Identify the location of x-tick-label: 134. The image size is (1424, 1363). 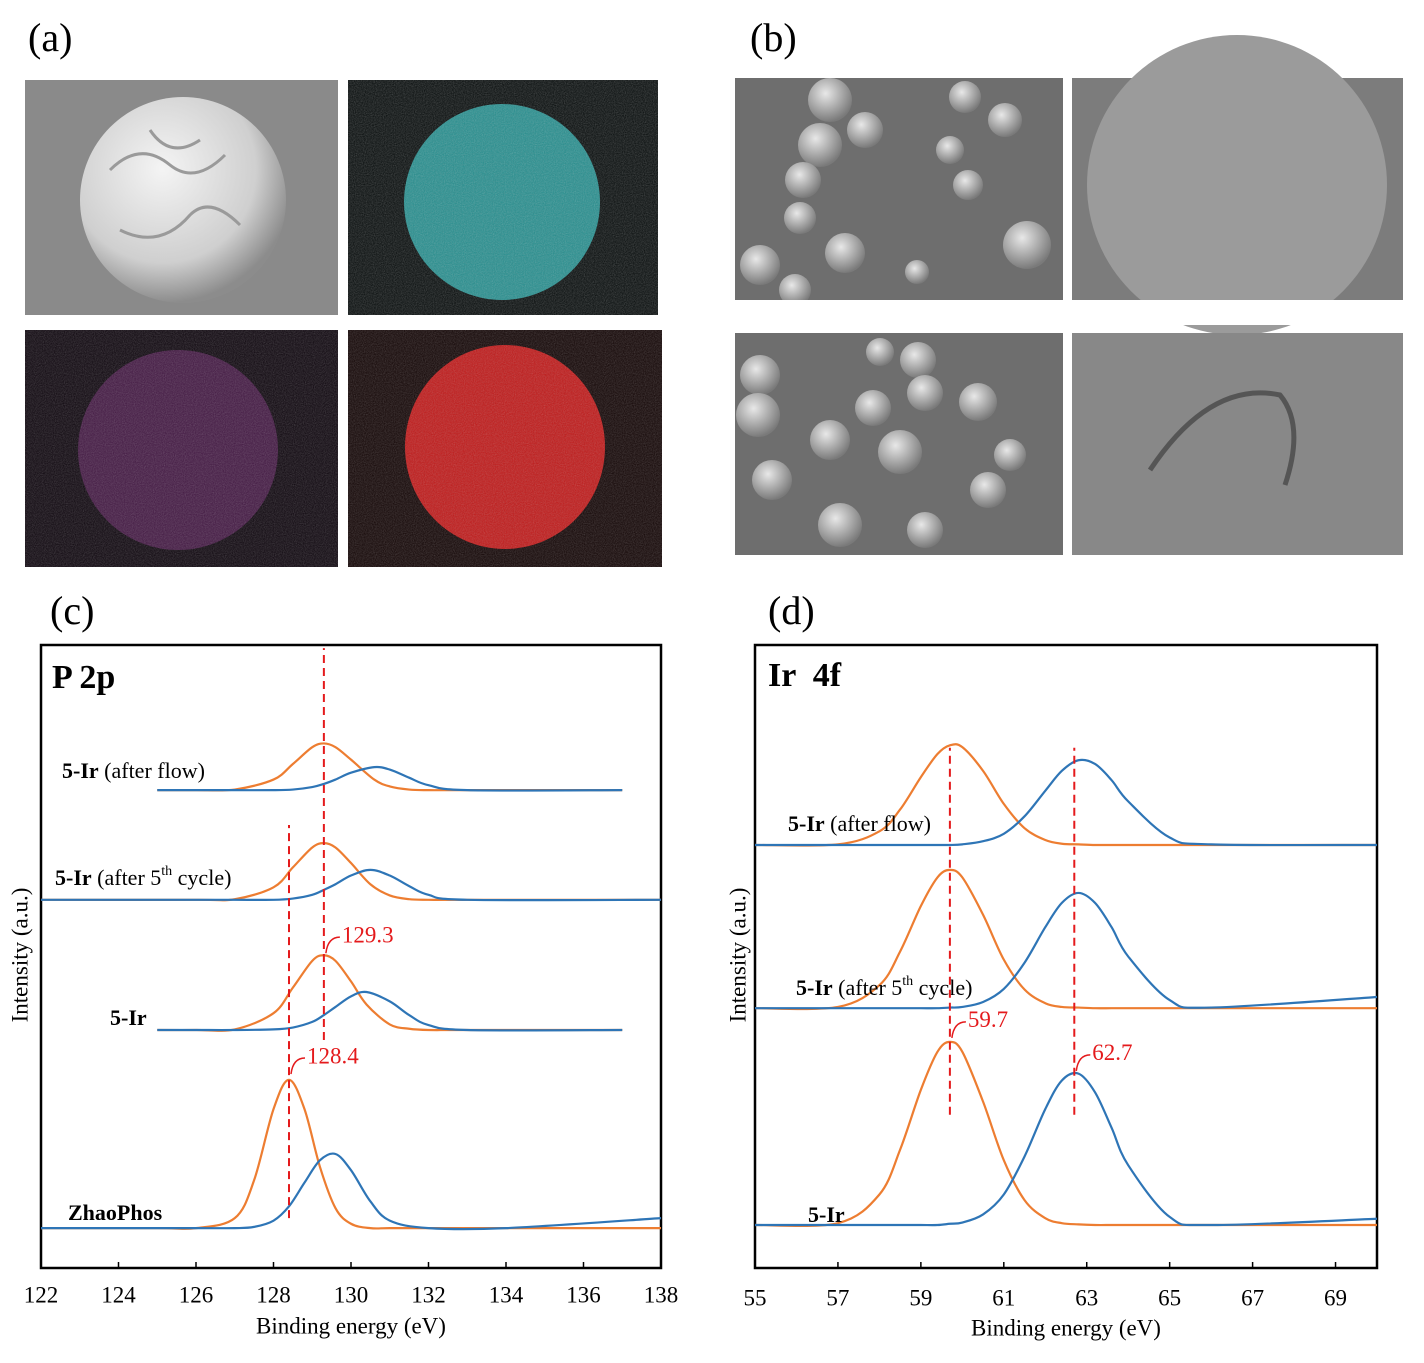
(506, 1294).